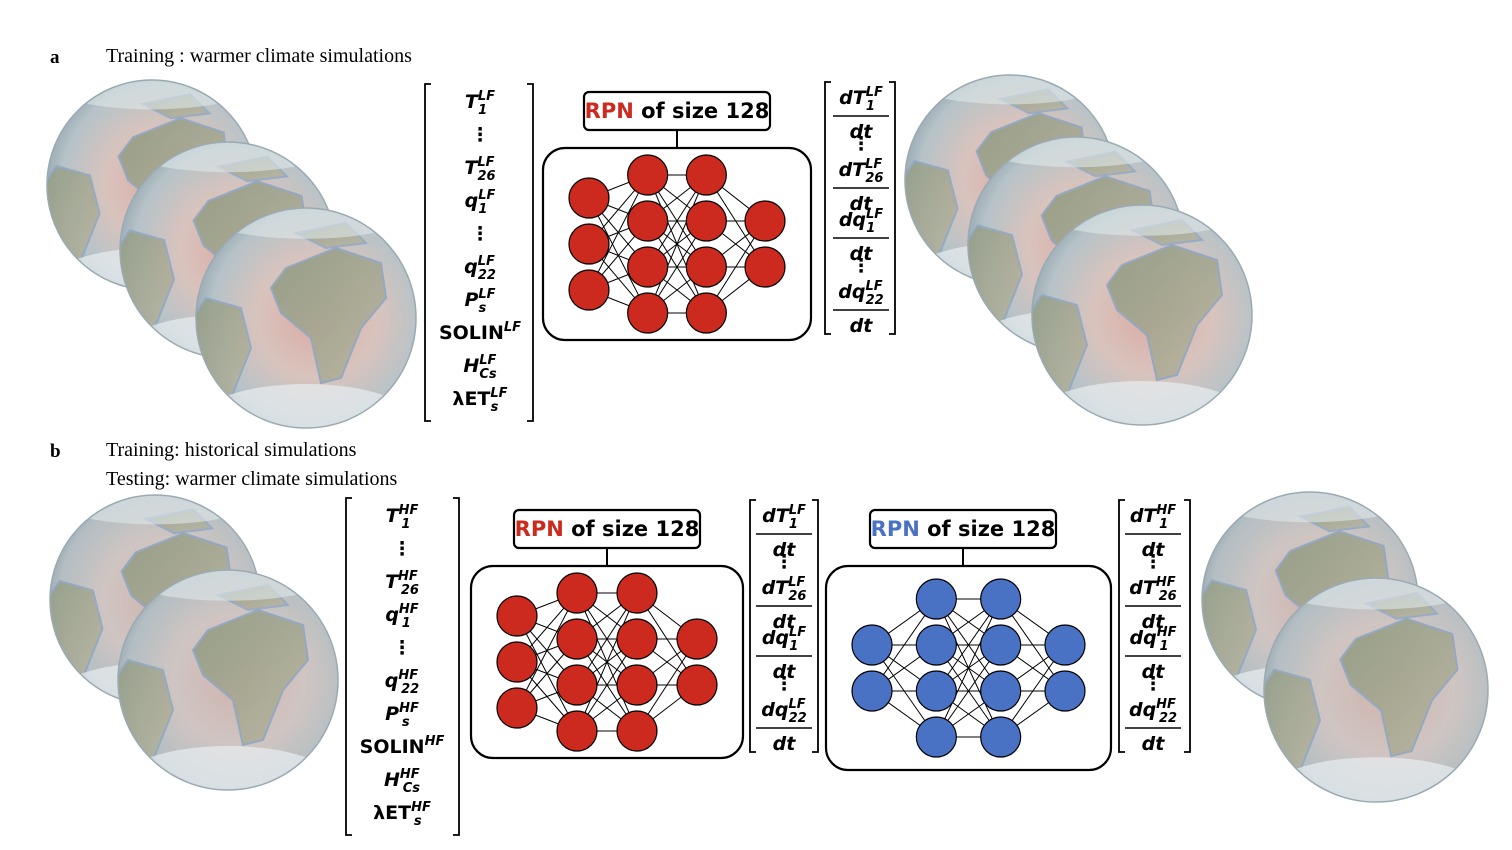  Describe the element at coordinates (784, 684) in the screenshot. I see `panel-b-mid-outputs-dots: ⋮` at that location.